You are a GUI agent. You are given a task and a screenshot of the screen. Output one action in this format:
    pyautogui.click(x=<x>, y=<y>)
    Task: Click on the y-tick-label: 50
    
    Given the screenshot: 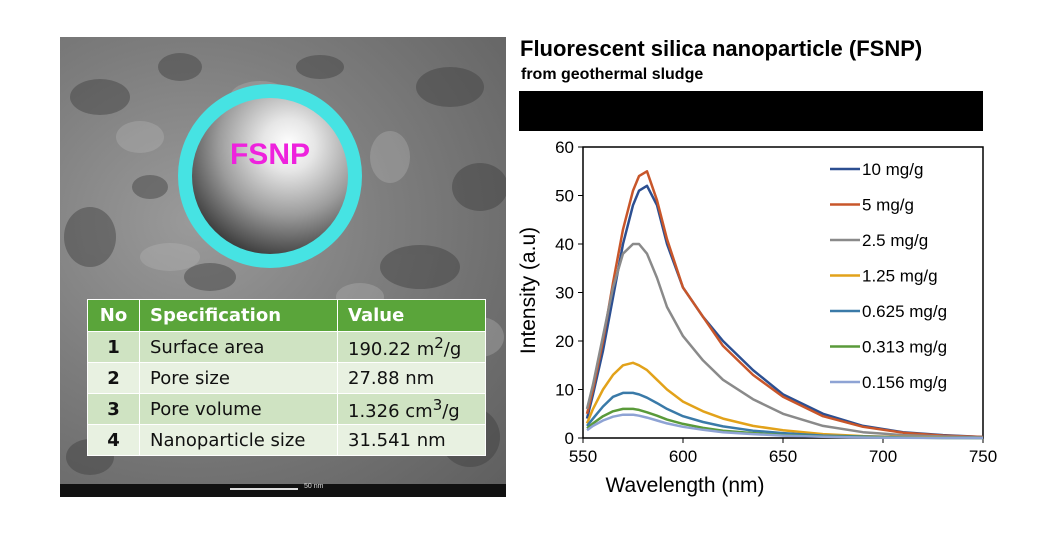 What is the action you would take?
    pyautogui.click(x=564, y=196)
    